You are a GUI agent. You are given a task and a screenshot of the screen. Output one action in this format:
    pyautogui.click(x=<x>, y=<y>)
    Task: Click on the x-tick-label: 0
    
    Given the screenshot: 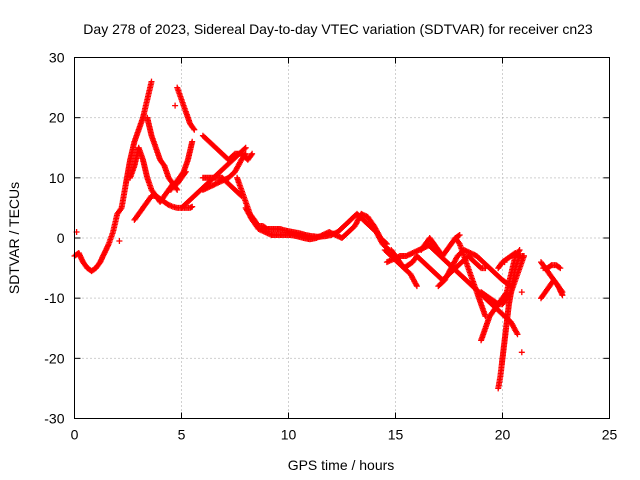 What is the action you would take?
    pyautogui.click(x=75, y=435)
    